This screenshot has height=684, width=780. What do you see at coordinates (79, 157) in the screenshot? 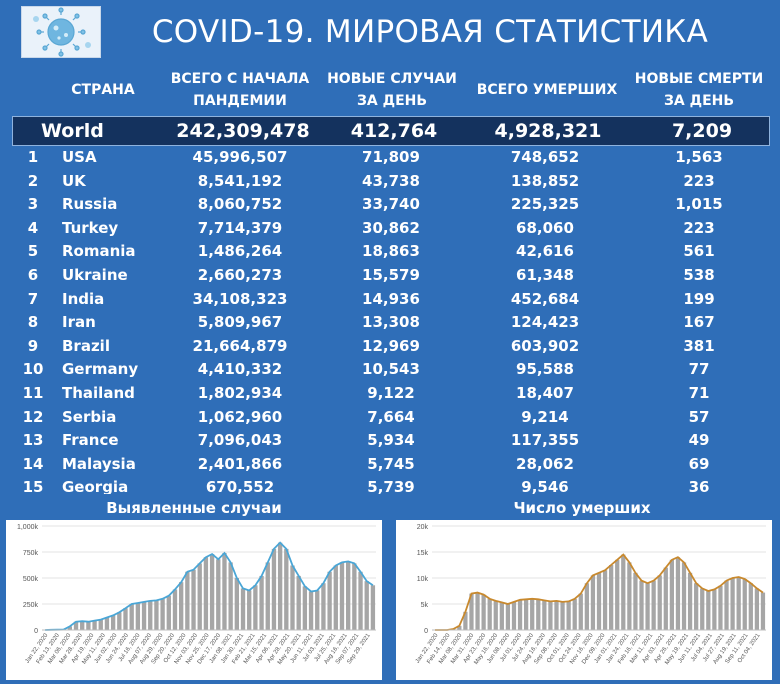
I see `country-cell: USA` at bounding box center [79, 157].